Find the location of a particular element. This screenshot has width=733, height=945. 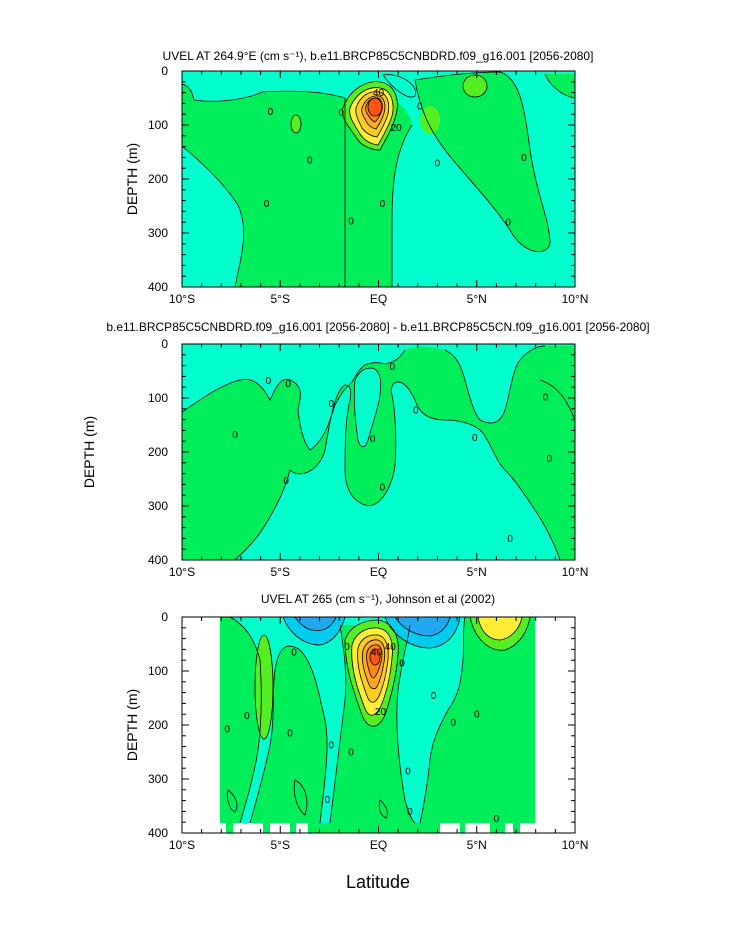

panel-3-contour-lines is located at coordinates (379, 720).